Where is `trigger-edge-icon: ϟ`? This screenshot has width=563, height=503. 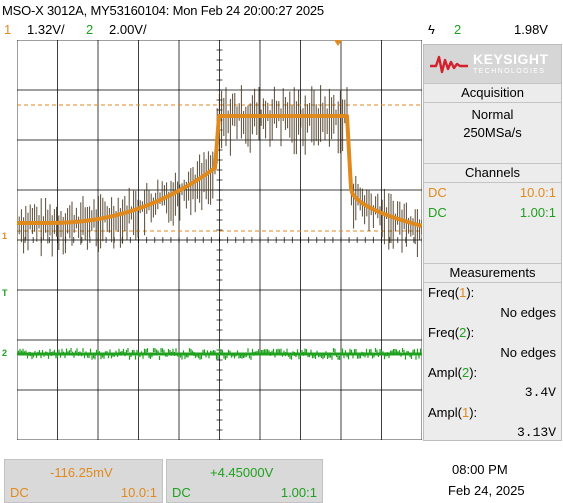
trigger-edge-icon: ϟ is located at coordinates (431, 29).